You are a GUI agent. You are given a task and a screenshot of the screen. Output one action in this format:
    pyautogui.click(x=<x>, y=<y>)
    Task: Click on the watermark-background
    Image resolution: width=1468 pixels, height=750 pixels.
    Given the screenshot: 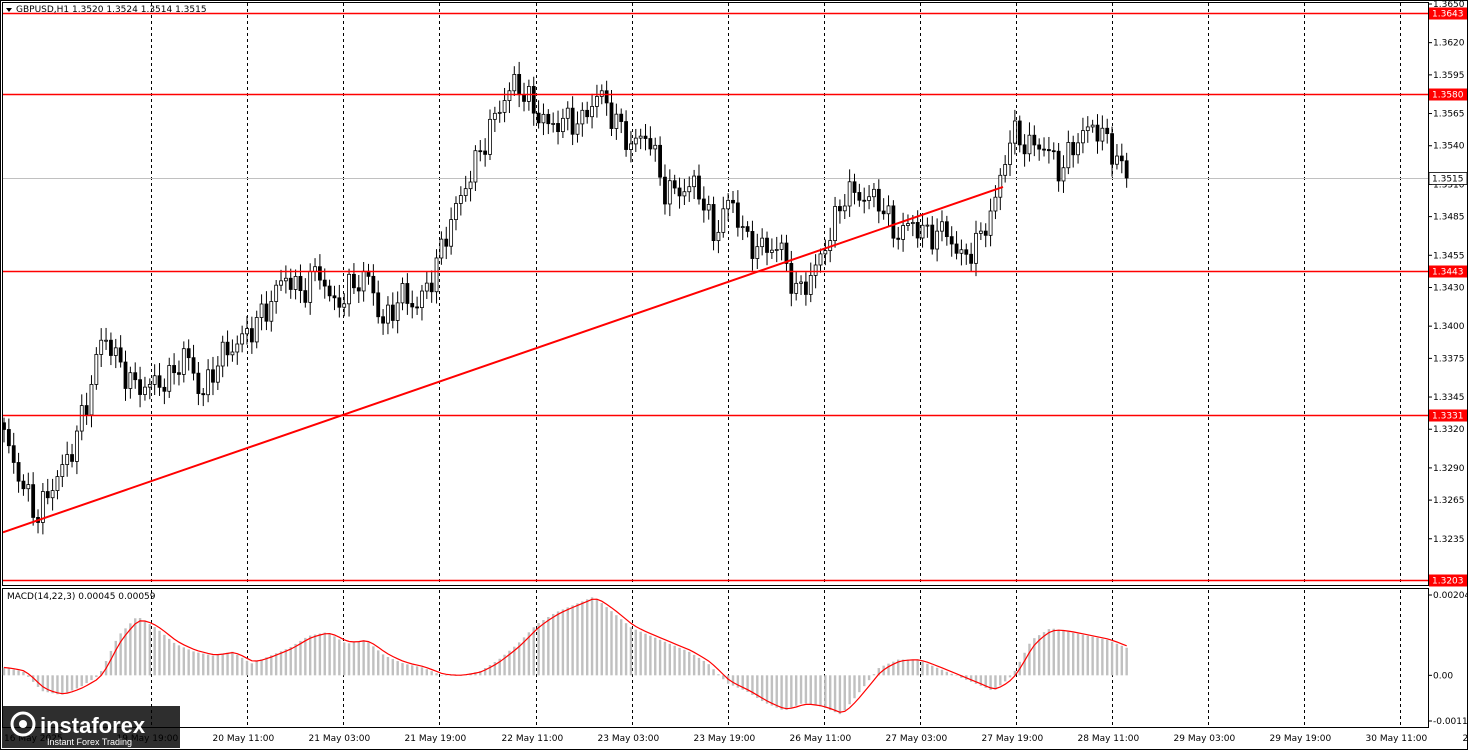 What is the action you would take?
    pyautogui.click(x=91, y=727)
    